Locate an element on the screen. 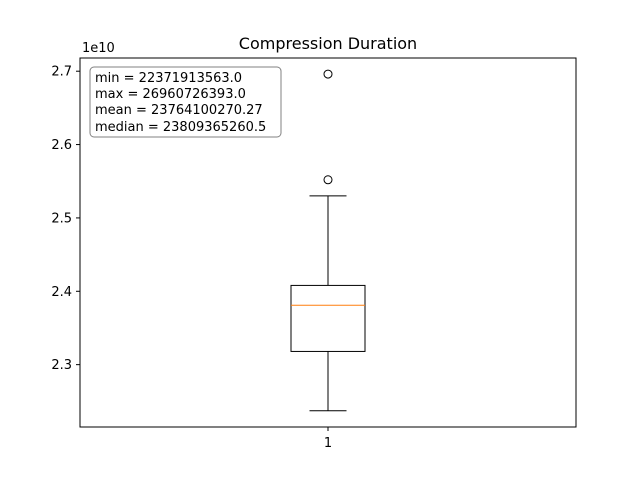  y-axis: 2.3 2.4 2.5 2.6 2.7 is located at coordinates (65, 219).